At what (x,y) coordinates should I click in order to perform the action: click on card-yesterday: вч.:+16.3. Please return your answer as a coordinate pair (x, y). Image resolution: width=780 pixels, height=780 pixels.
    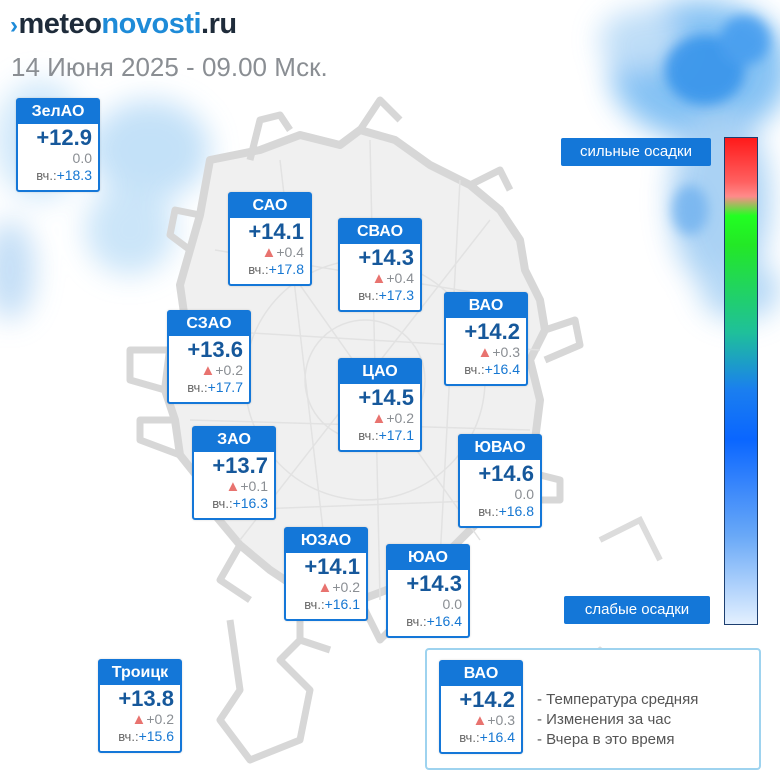
    Looking at the image, I should click on (234, 503).